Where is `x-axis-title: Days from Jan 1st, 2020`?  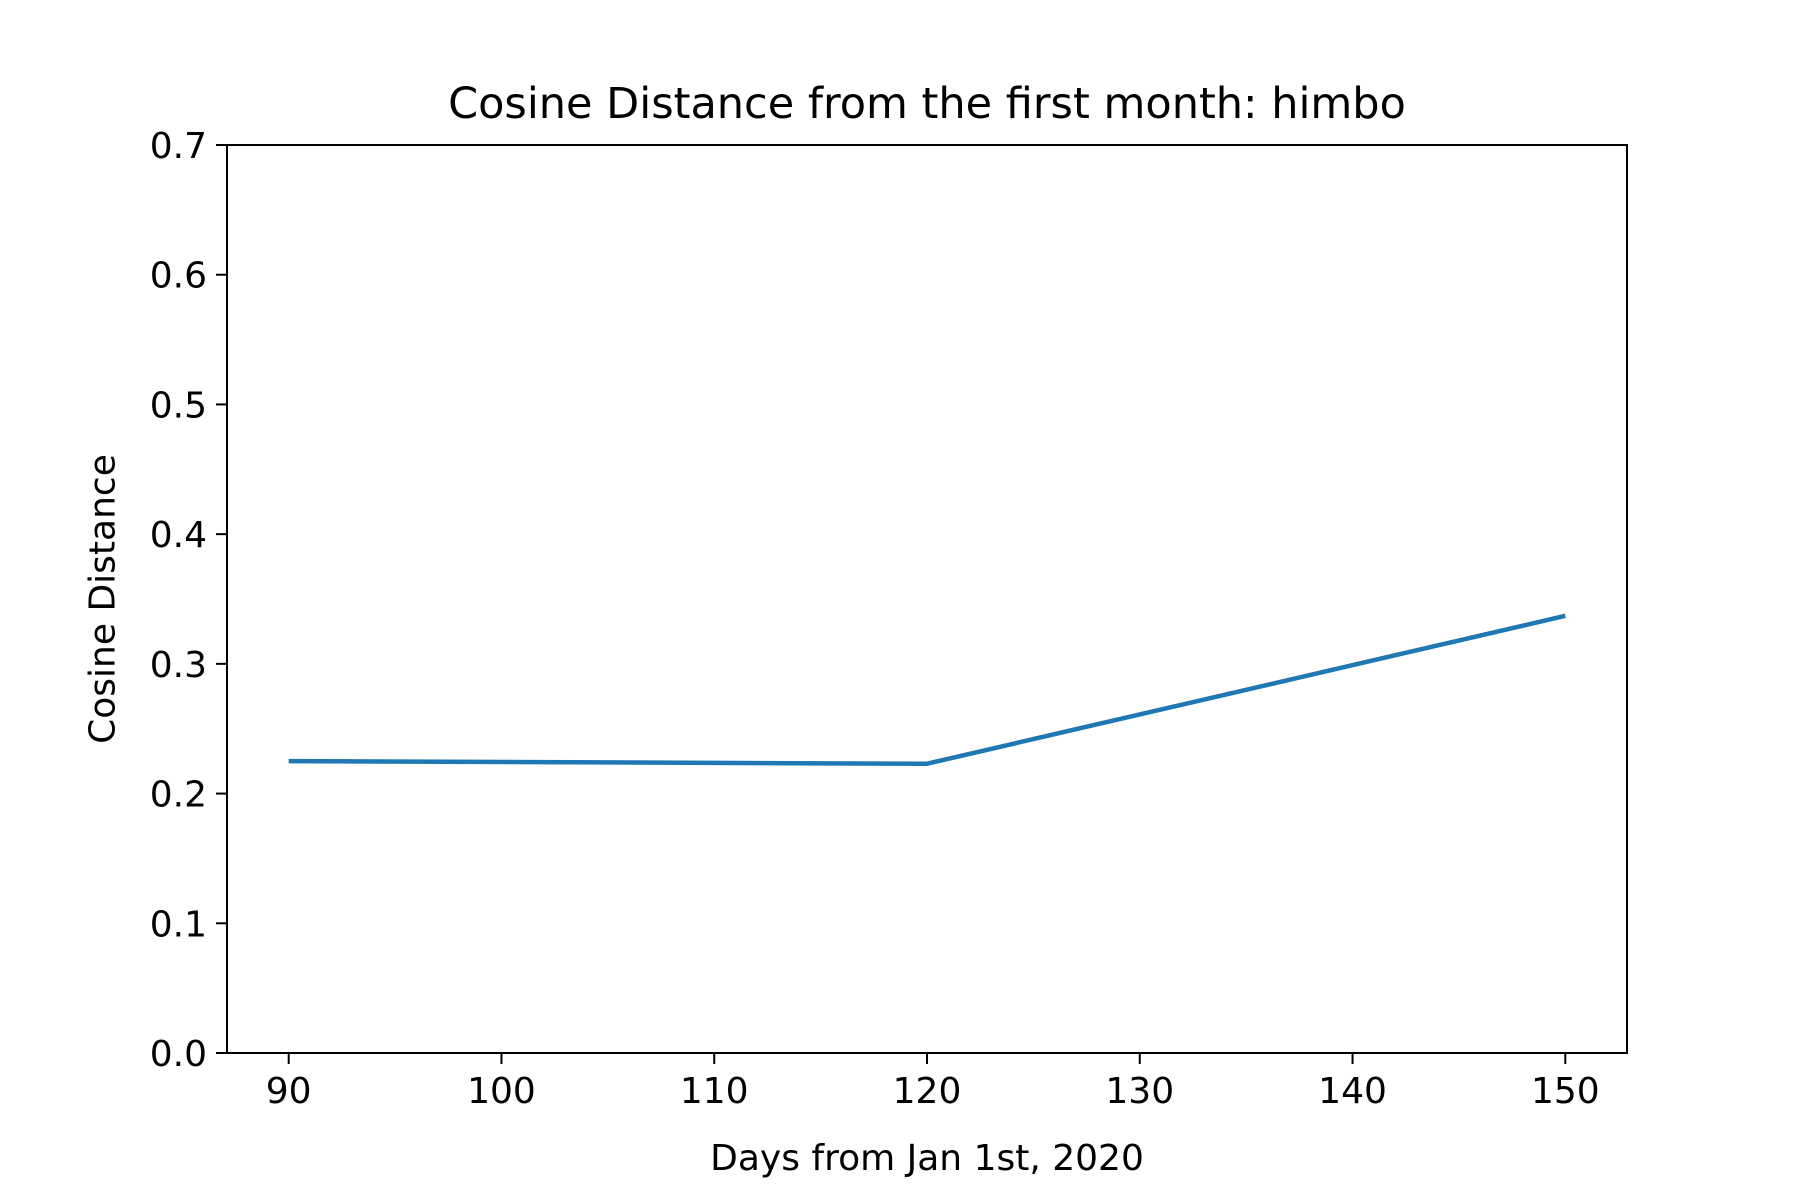 x-axis-title: Days from Jan 1st, 2020 is located at coordinates (927, 1158).